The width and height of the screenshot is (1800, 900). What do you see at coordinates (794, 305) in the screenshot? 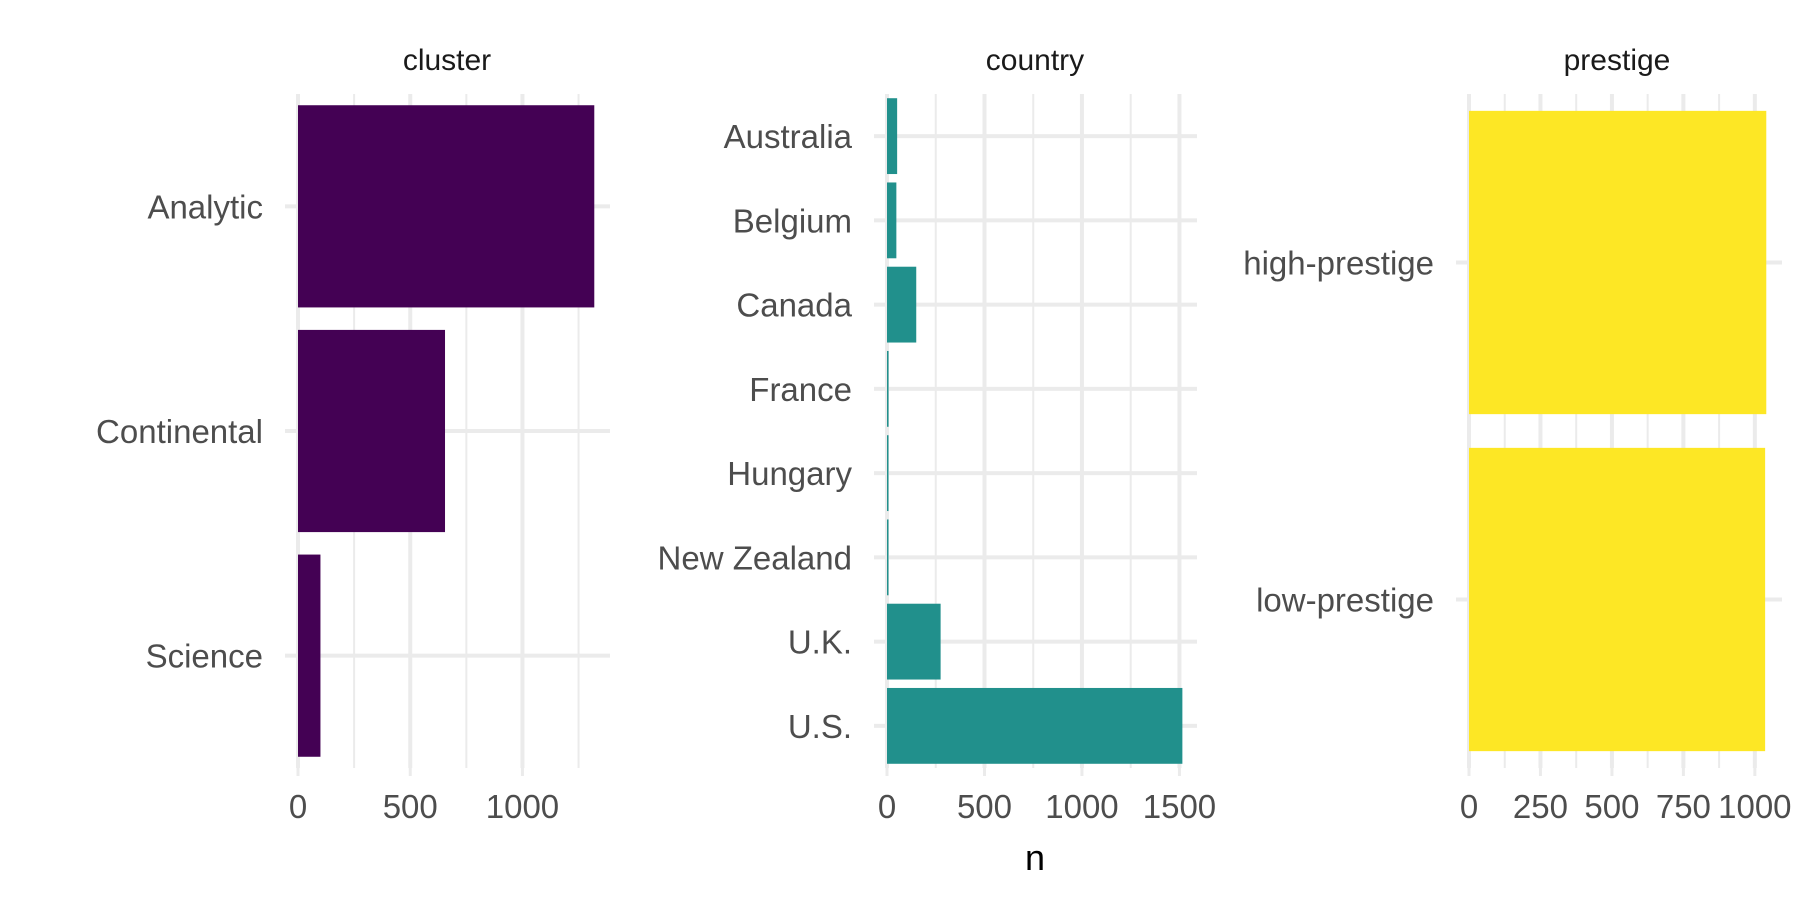
I see `category-label-canada: Canada` at bounding box center [794, 305].